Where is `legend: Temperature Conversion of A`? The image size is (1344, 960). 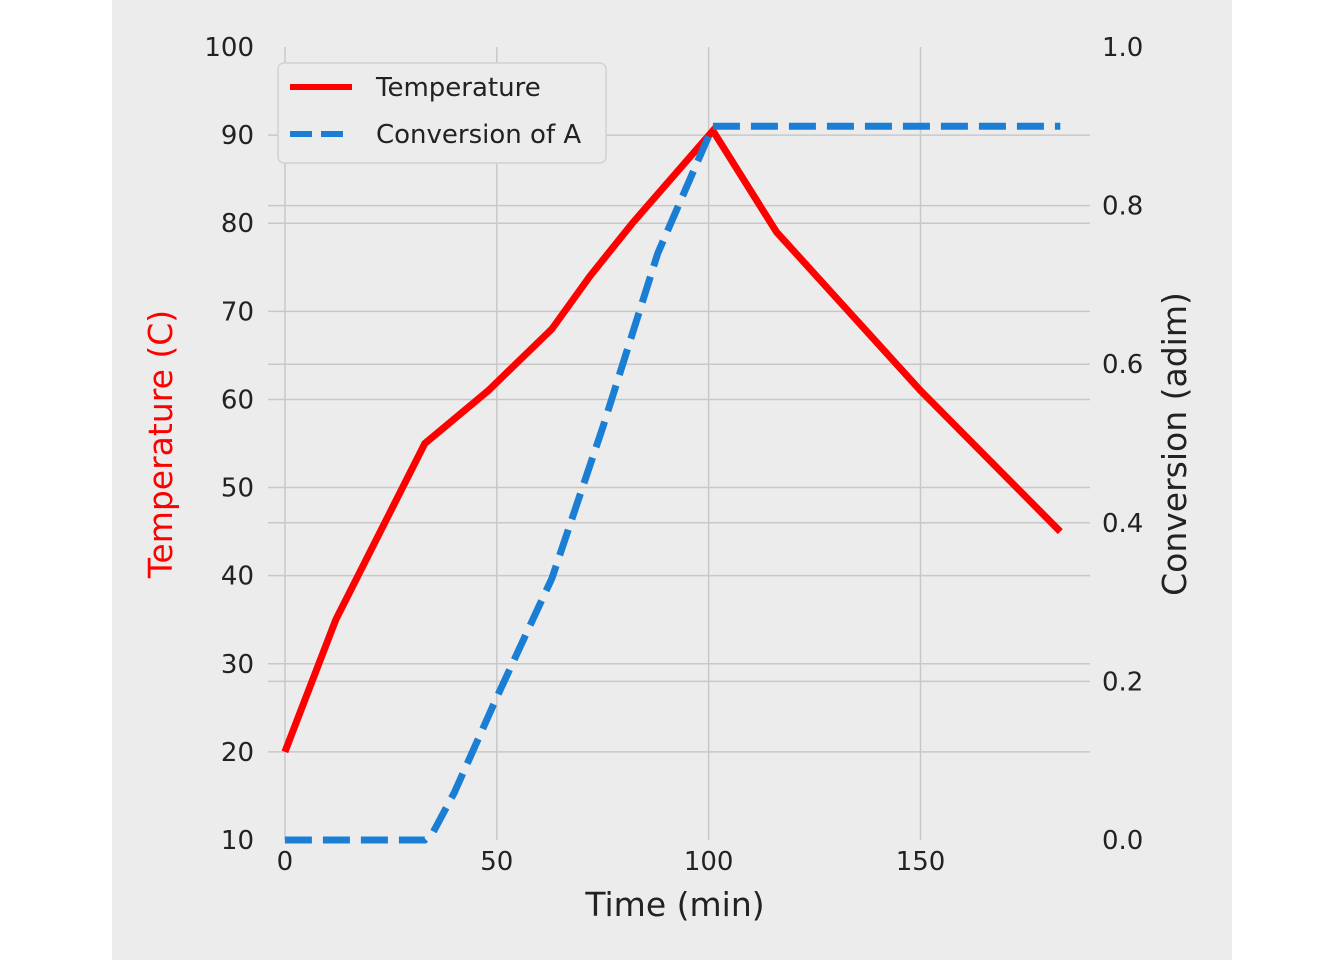
legend: Temperature Conversion of A is located at coordinates (442, 113).